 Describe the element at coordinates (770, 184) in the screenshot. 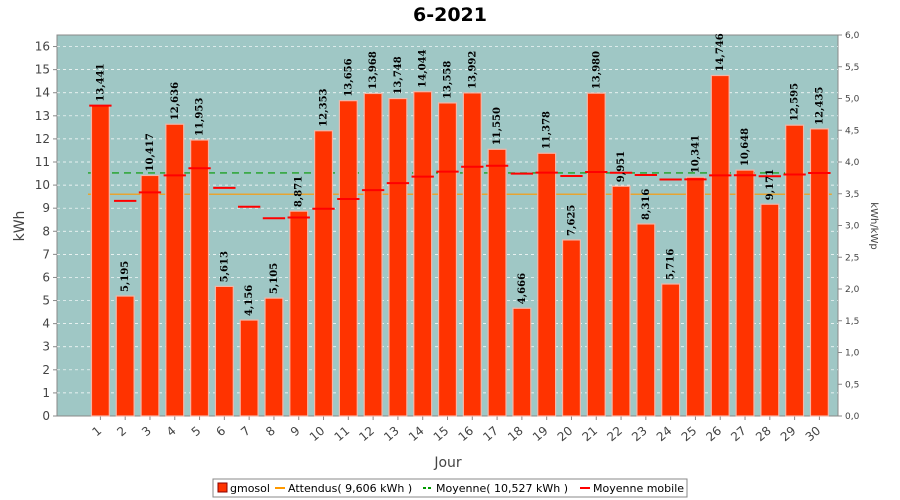

I see `data-label: 9,171` at that location.